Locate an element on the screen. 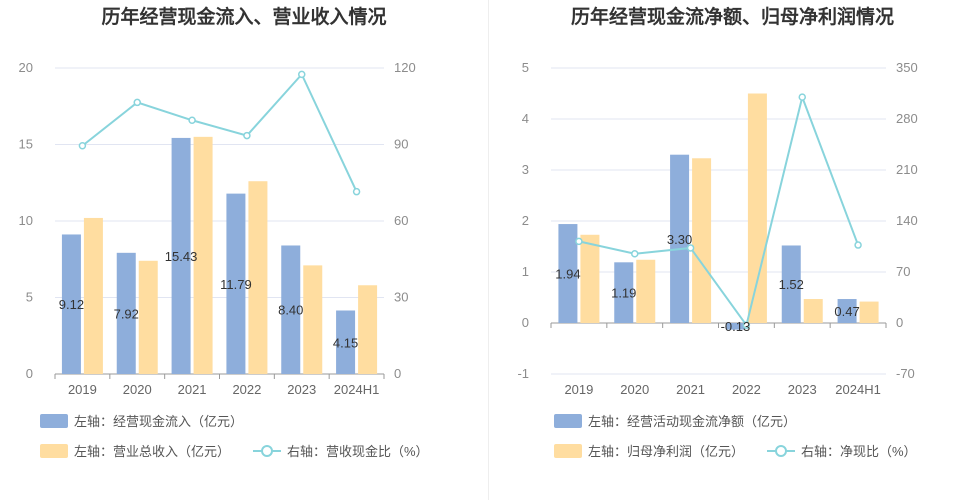  left-legend-item-bar2: 左轴：营业总收入（亿元） is located at coordinates (135, 450).